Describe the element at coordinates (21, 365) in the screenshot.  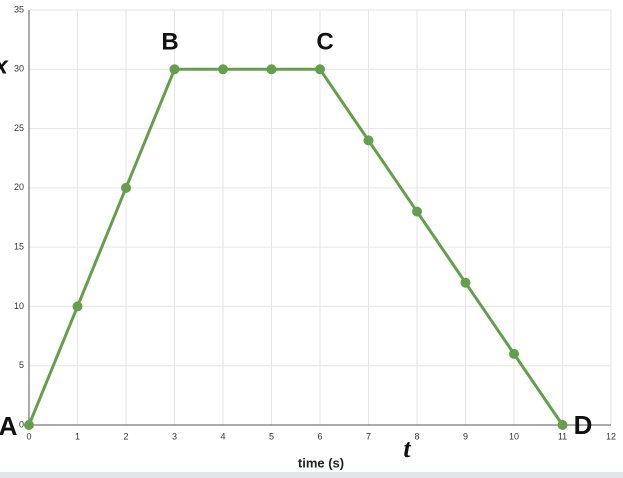
I see `y-tick-label: 5` at that location.